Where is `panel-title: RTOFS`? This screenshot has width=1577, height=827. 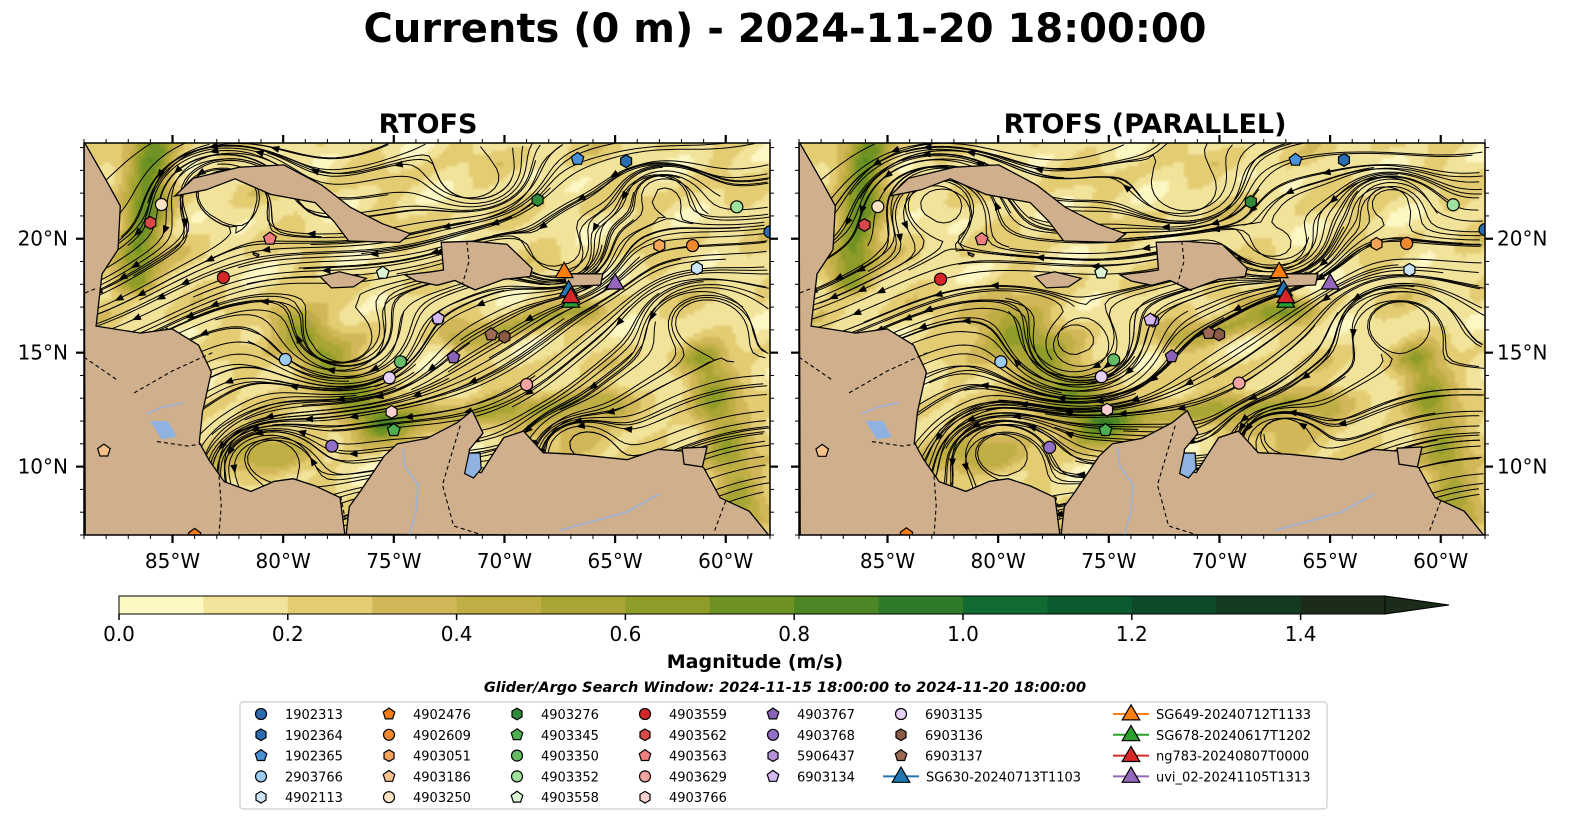 panel-title: RTOFS is located at coordinates (428, 124).